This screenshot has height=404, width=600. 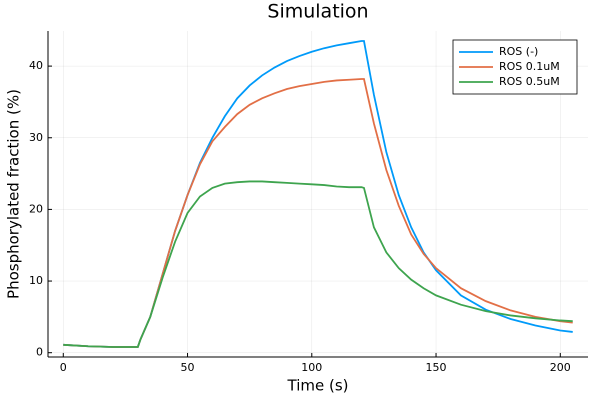 What do you see at coordinates (529, 81) in the screenshot?
I see `legend-label: ROS 0.5uM` at bounding box center [529, 81].